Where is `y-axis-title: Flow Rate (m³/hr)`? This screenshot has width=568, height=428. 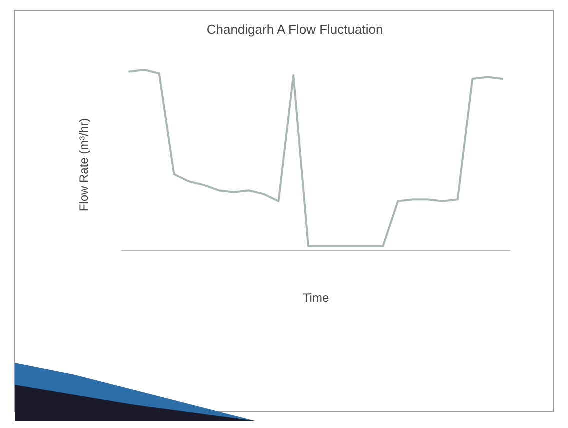
y-axis-title: Flow Rate (m³/hr) is located at coordinates (84, 165).